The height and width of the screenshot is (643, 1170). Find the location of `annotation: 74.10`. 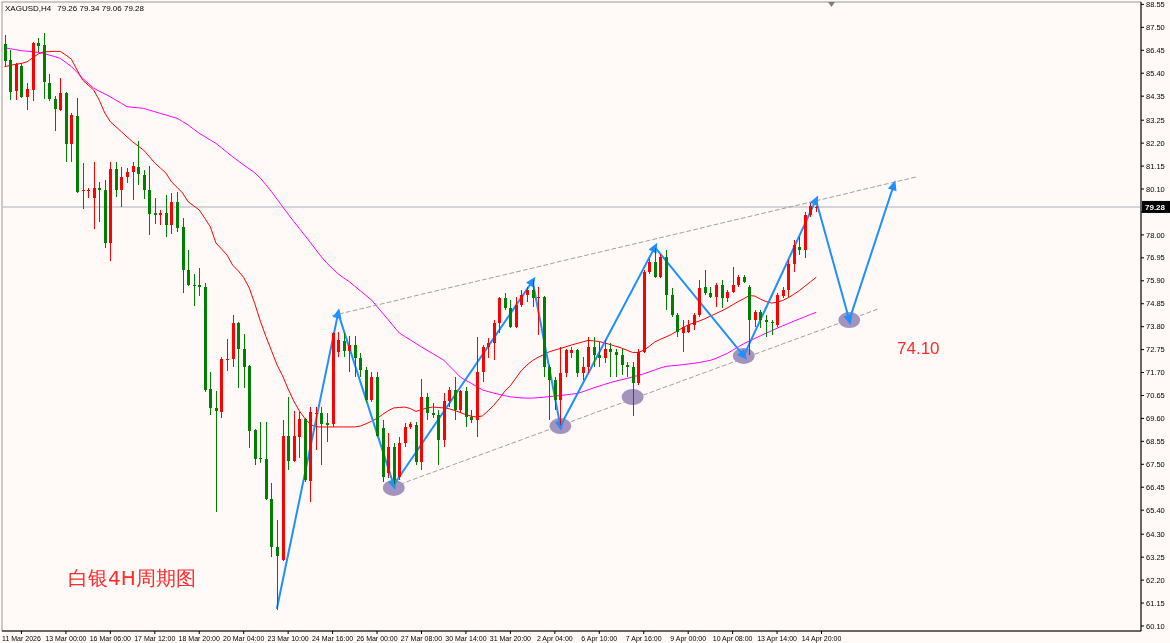

annotation: 74.10 is located at coordinates (918, 348).